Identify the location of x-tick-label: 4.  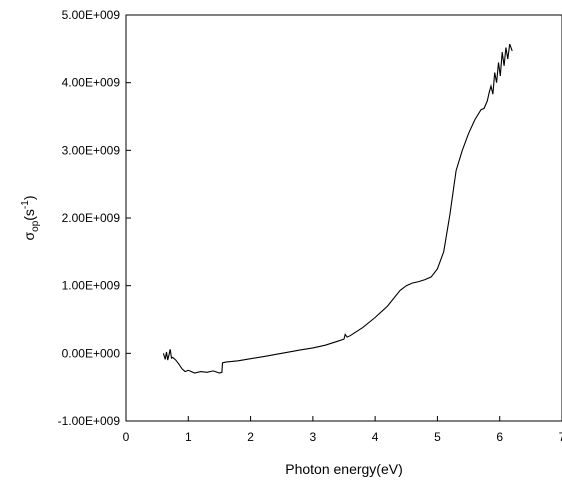
(375, 437).